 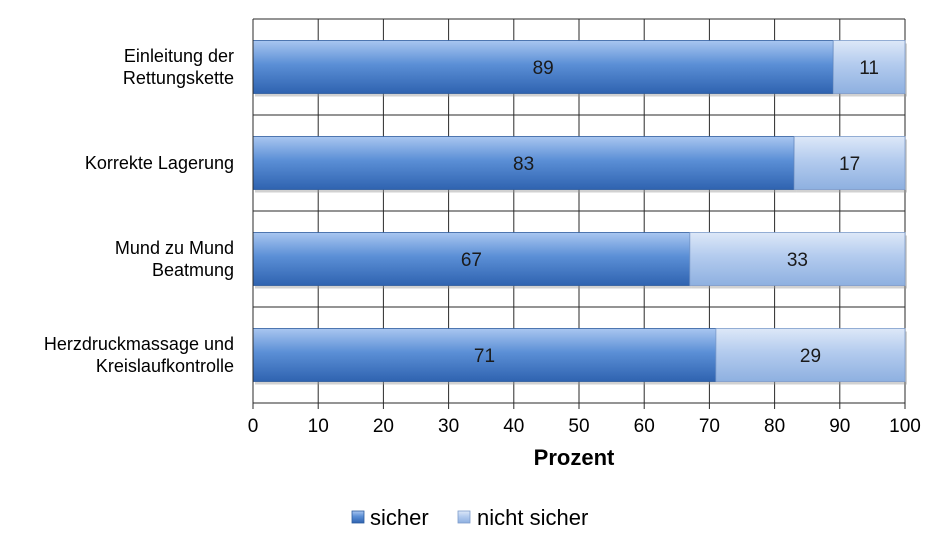 I want to click on category-label: Mund zu Mund, so click(x=174, y=248).